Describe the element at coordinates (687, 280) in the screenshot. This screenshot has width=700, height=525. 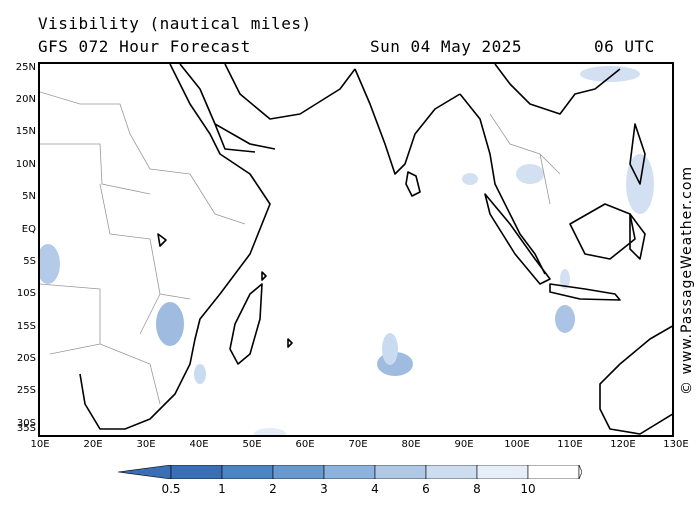
I see `credit-text: © www.PassageWeather.com` at that location.